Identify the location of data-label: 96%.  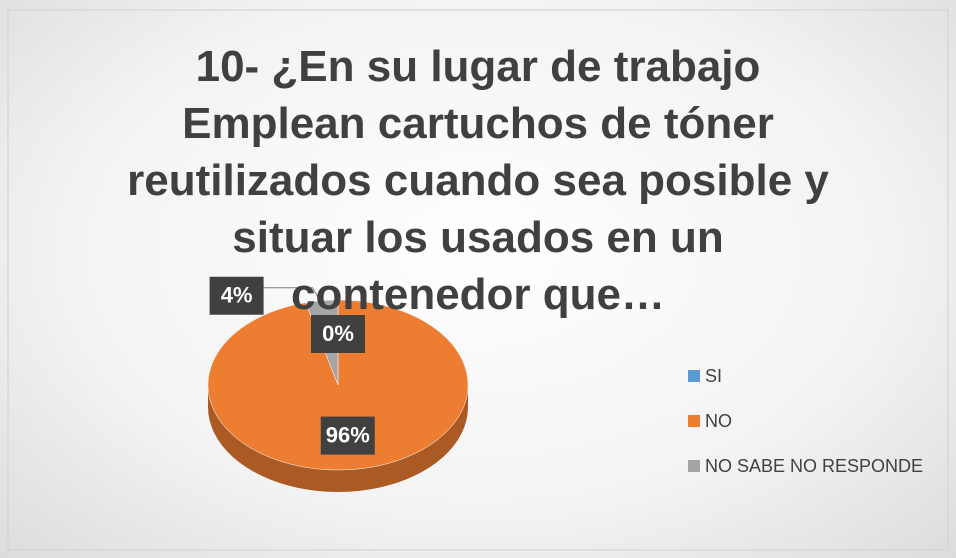
(348, 434).